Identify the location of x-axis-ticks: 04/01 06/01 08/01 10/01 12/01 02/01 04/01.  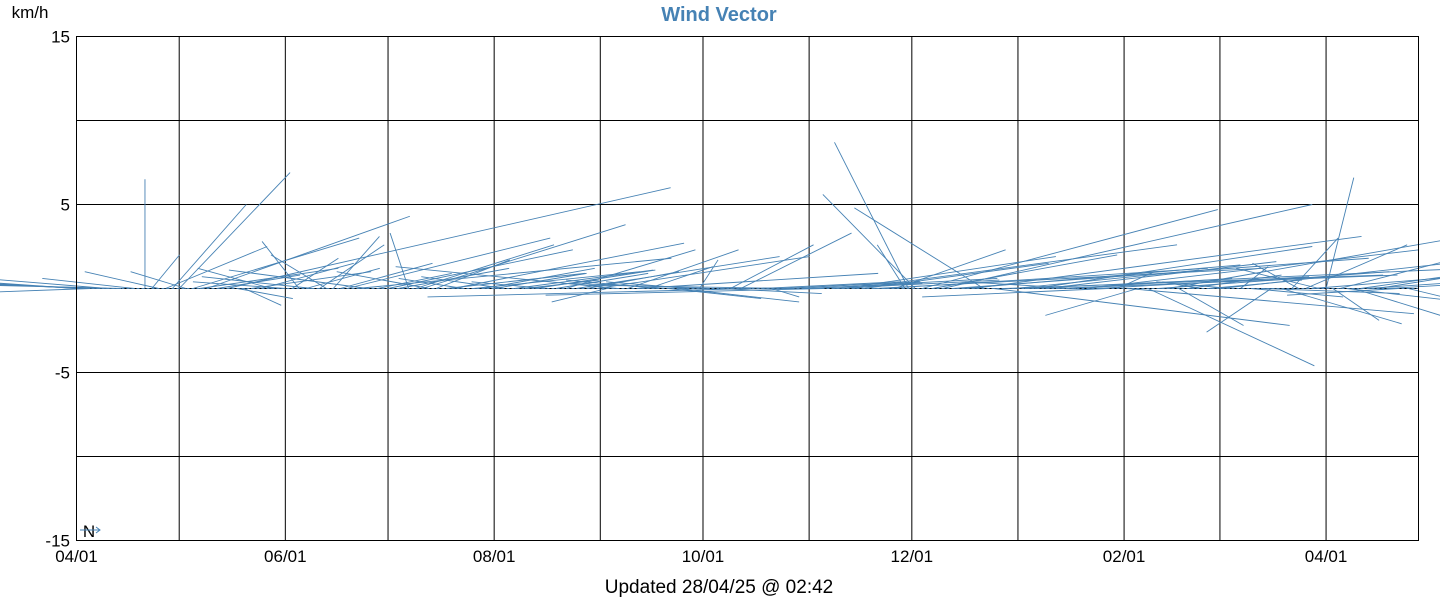
(701, 556).